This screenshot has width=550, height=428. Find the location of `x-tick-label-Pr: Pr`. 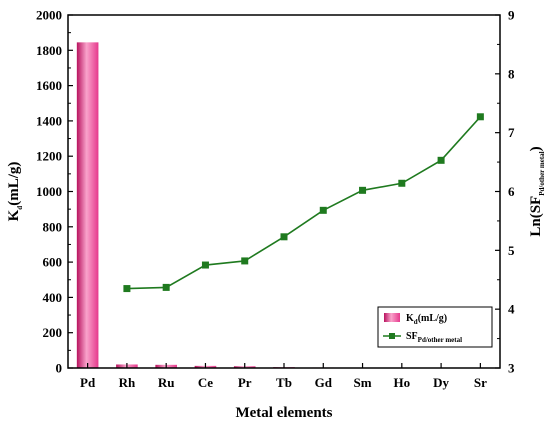

x-tick-label-Pr: Pr is located at coordinates (245, 382).